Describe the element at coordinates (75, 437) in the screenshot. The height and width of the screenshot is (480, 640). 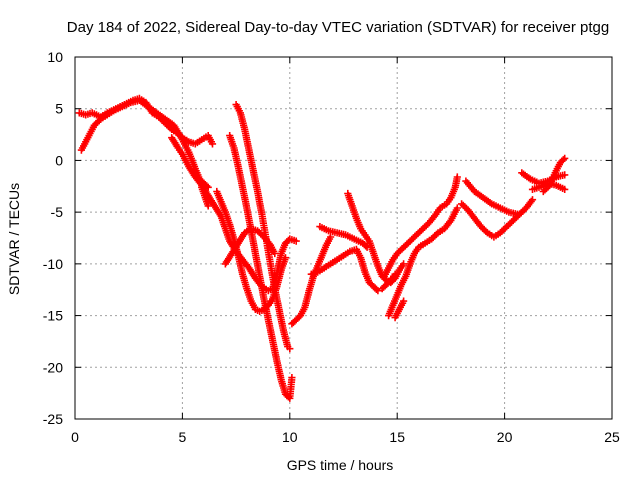
I see `x-tick-label: 0` at that location.